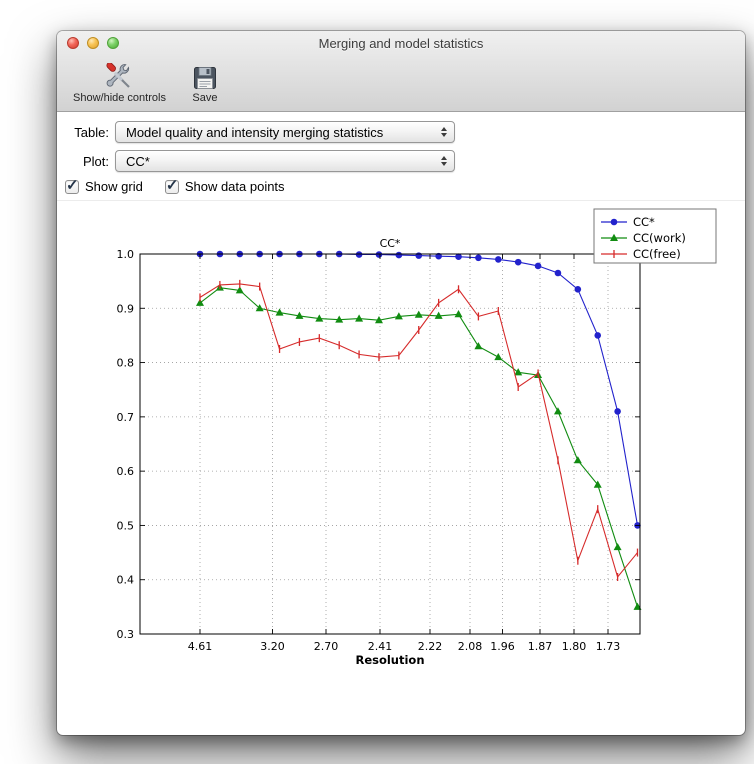 The width and height of the screenshot is (754, 764). Describe the element at coordinates (430, 646) in the screenshot. I see `svg-text: 2.22` at that location.